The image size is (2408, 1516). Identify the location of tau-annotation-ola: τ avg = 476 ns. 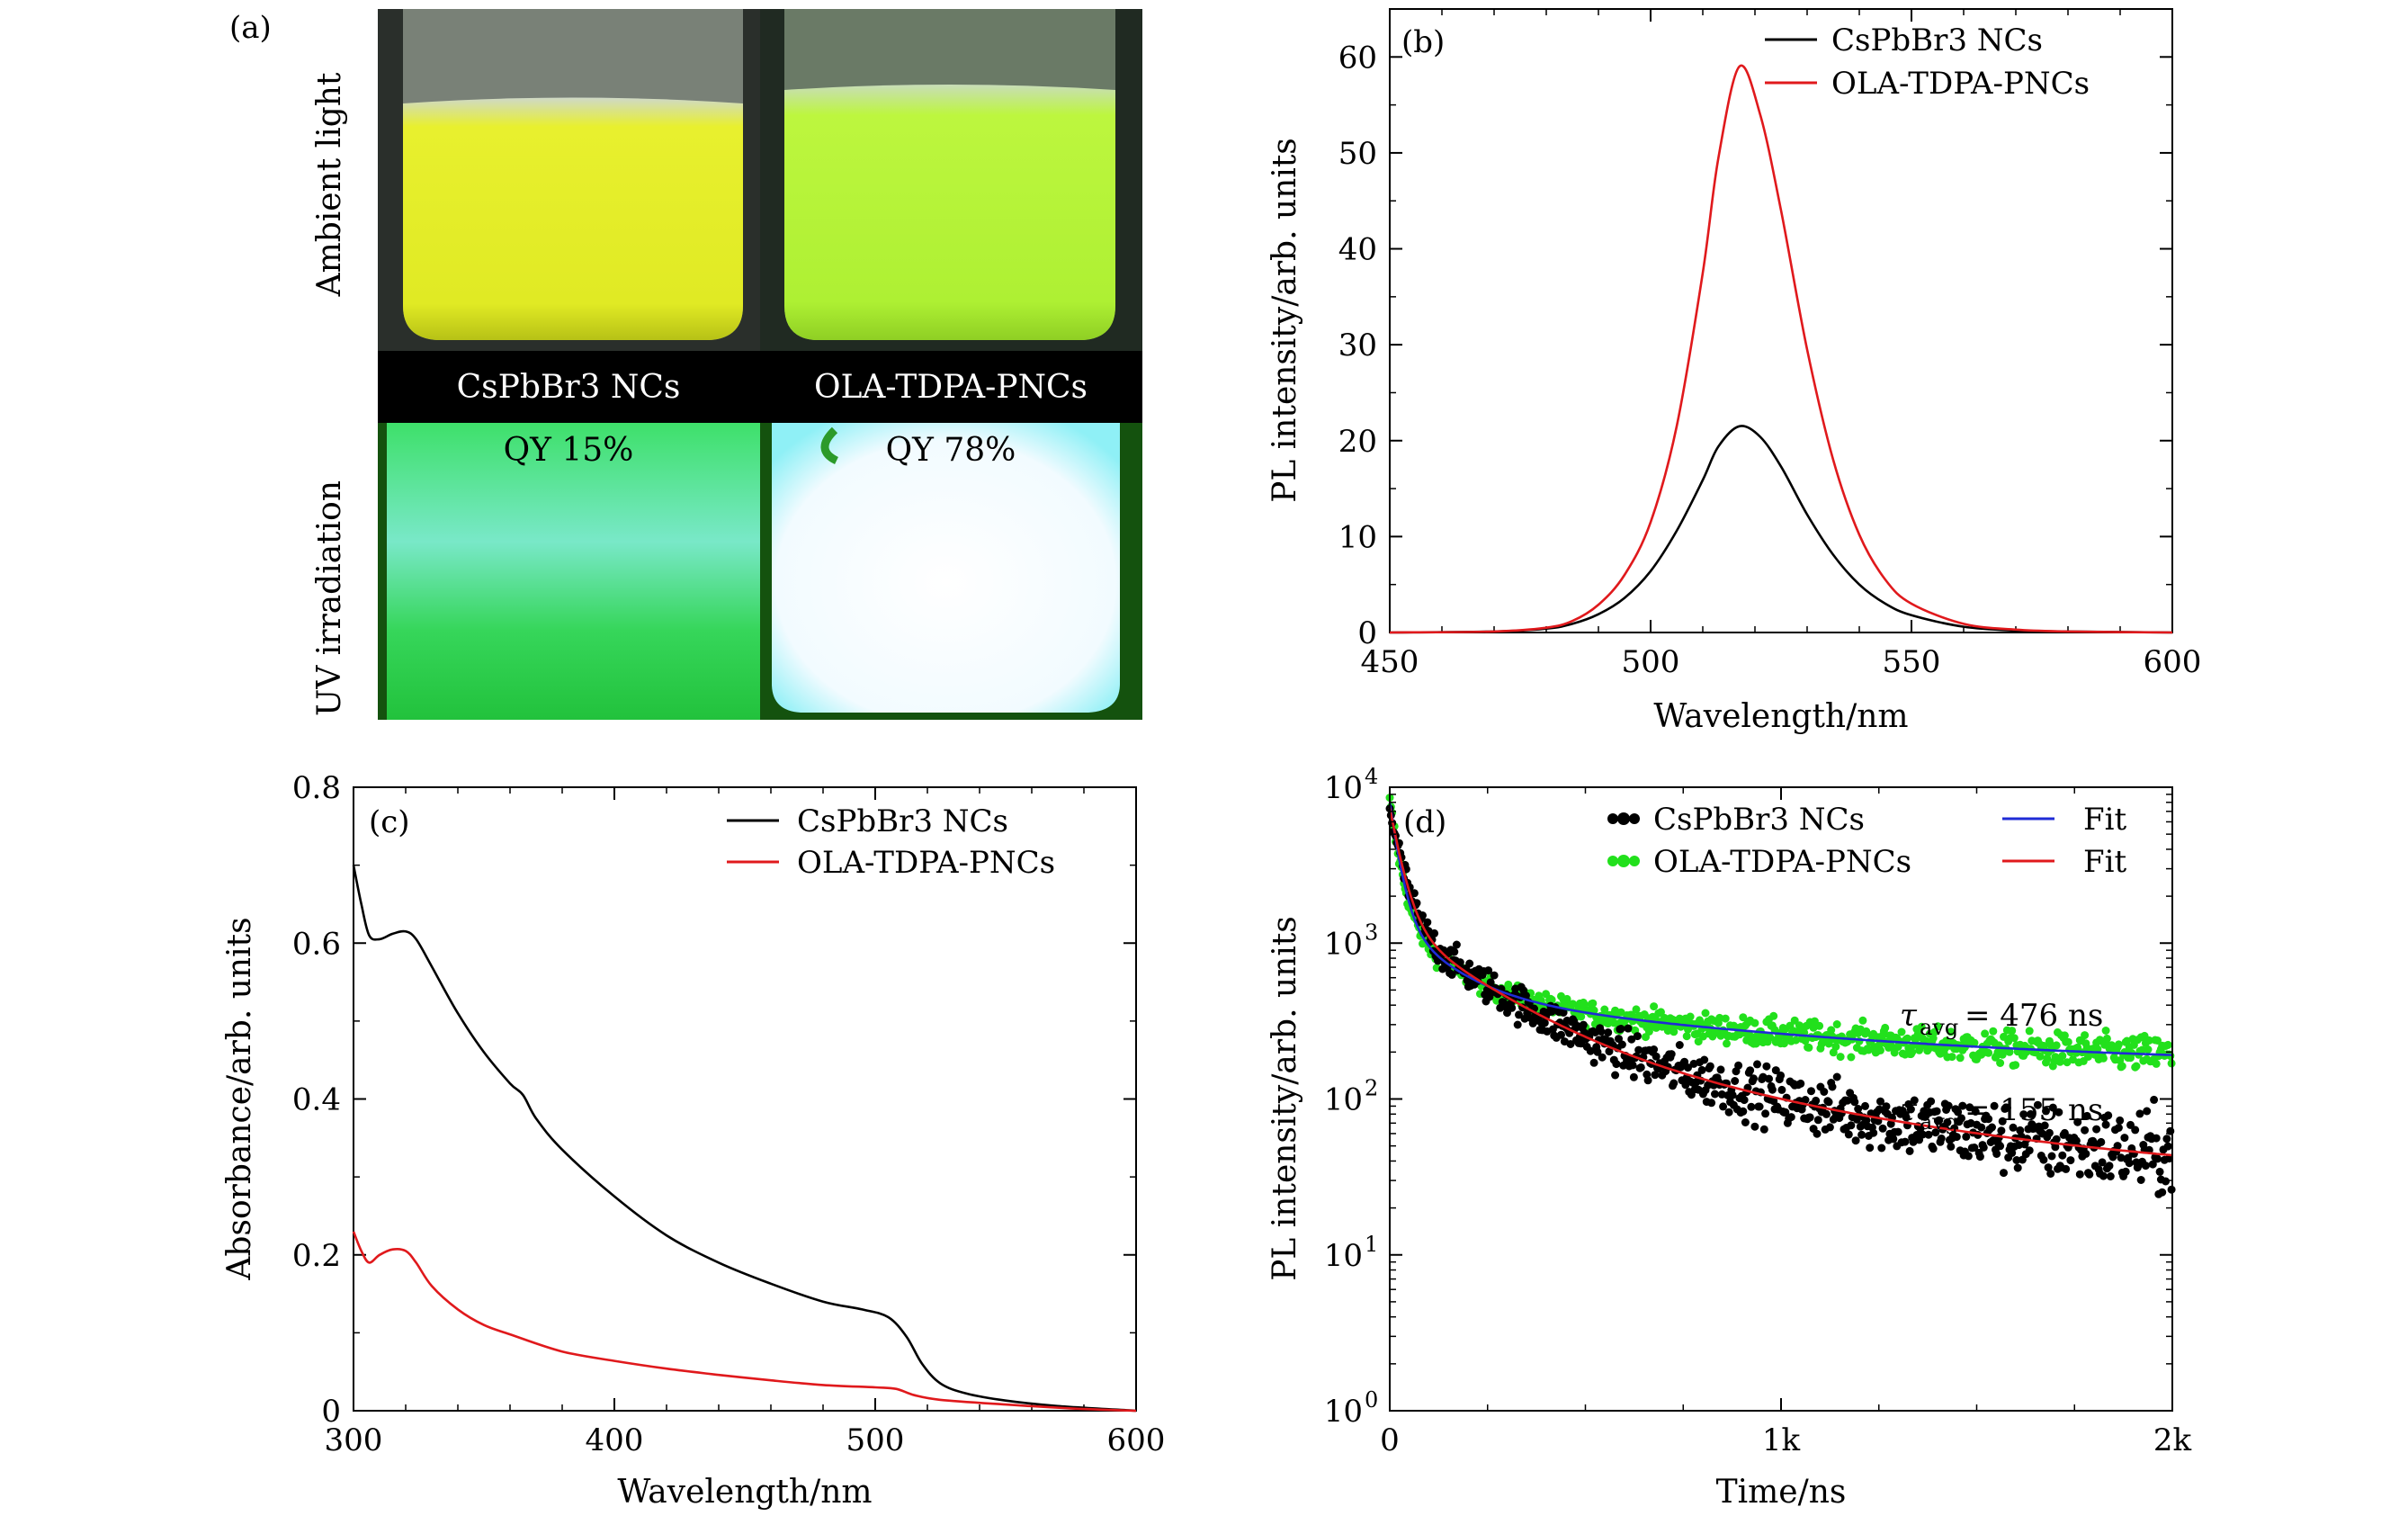
(2001, 1019).